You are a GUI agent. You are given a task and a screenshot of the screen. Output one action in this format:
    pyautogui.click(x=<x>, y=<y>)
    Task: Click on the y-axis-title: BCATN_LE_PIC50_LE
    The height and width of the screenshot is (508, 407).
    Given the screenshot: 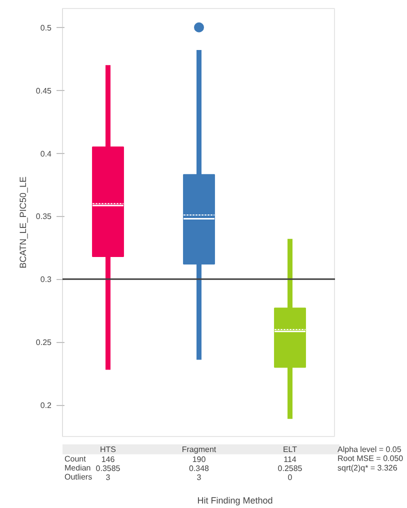 What is the action you would take?
    pyautogui.click(x=23, y=222)
    